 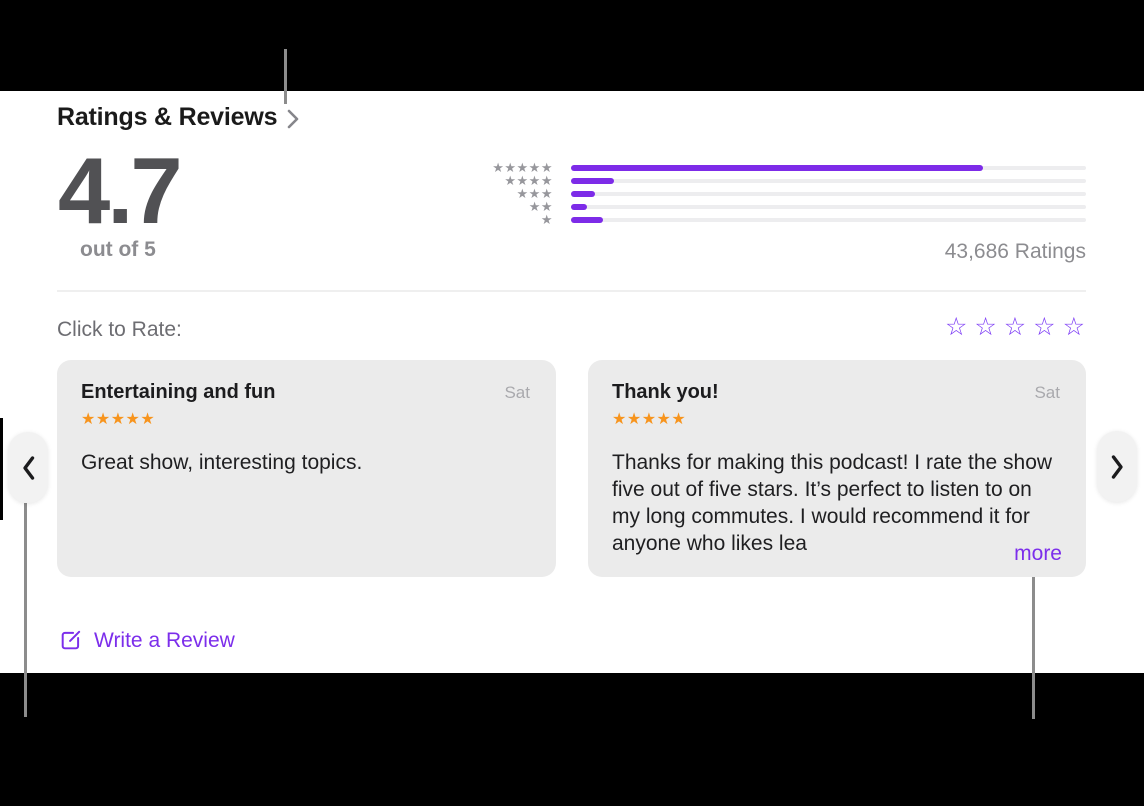 I want to click on rating-scale-label: out of 5, so click(x=118, y=249).